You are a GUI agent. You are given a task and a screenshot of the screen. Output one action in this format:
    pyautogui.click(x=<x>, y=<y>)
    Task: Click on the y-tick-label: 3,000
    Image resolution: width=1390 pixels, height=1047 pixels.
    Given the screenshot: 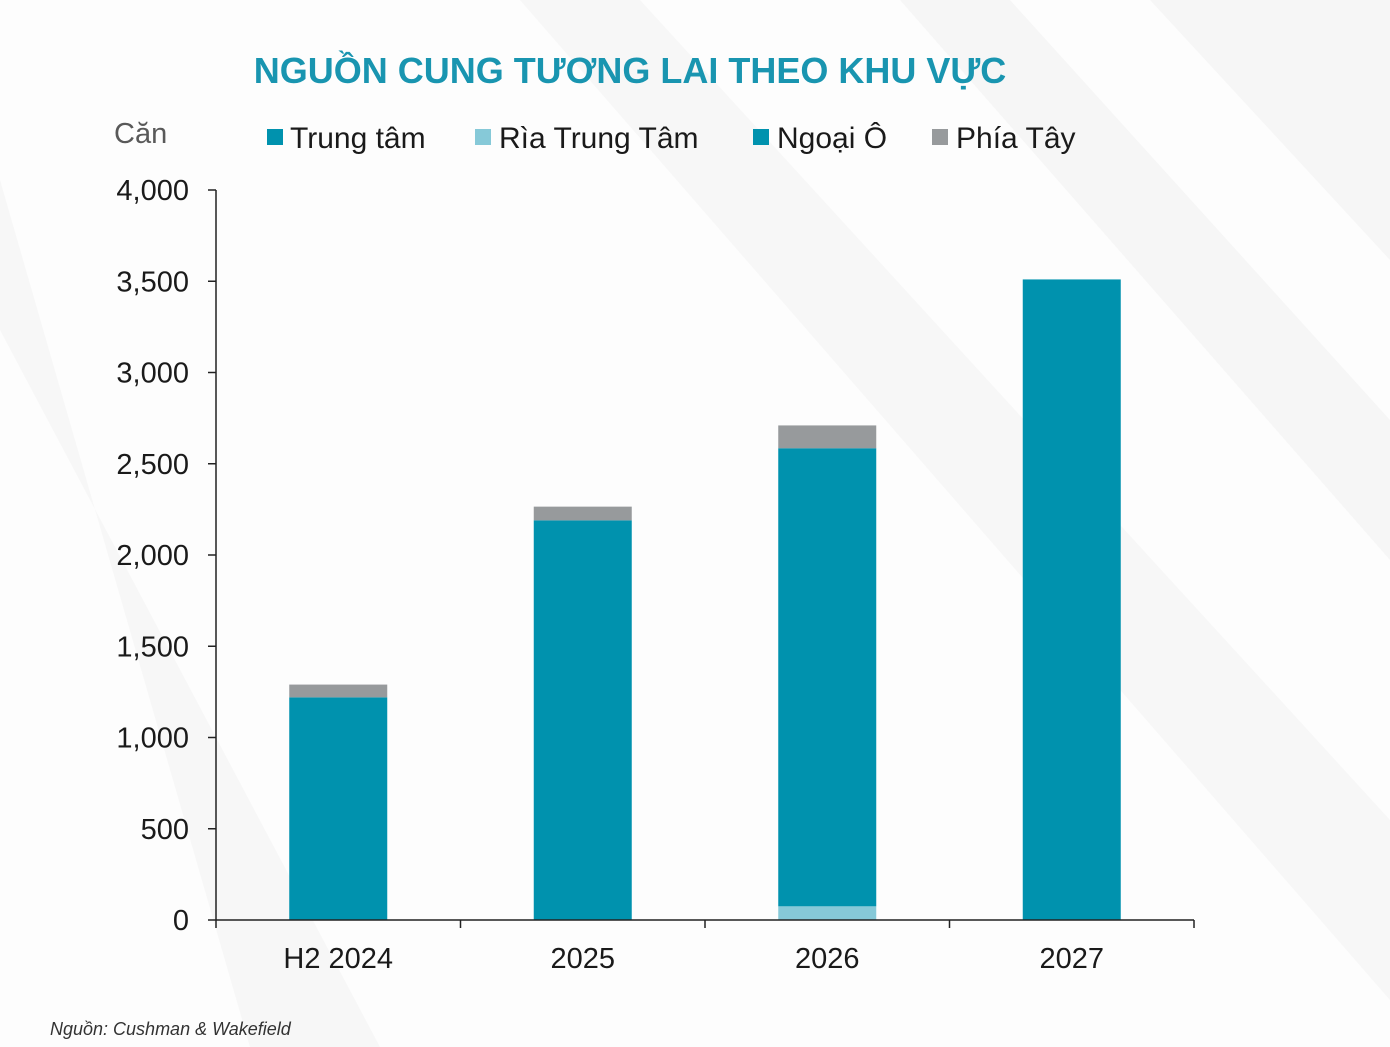 What is the action you would take?
    pyautogui.click(x=152, y=374)
    